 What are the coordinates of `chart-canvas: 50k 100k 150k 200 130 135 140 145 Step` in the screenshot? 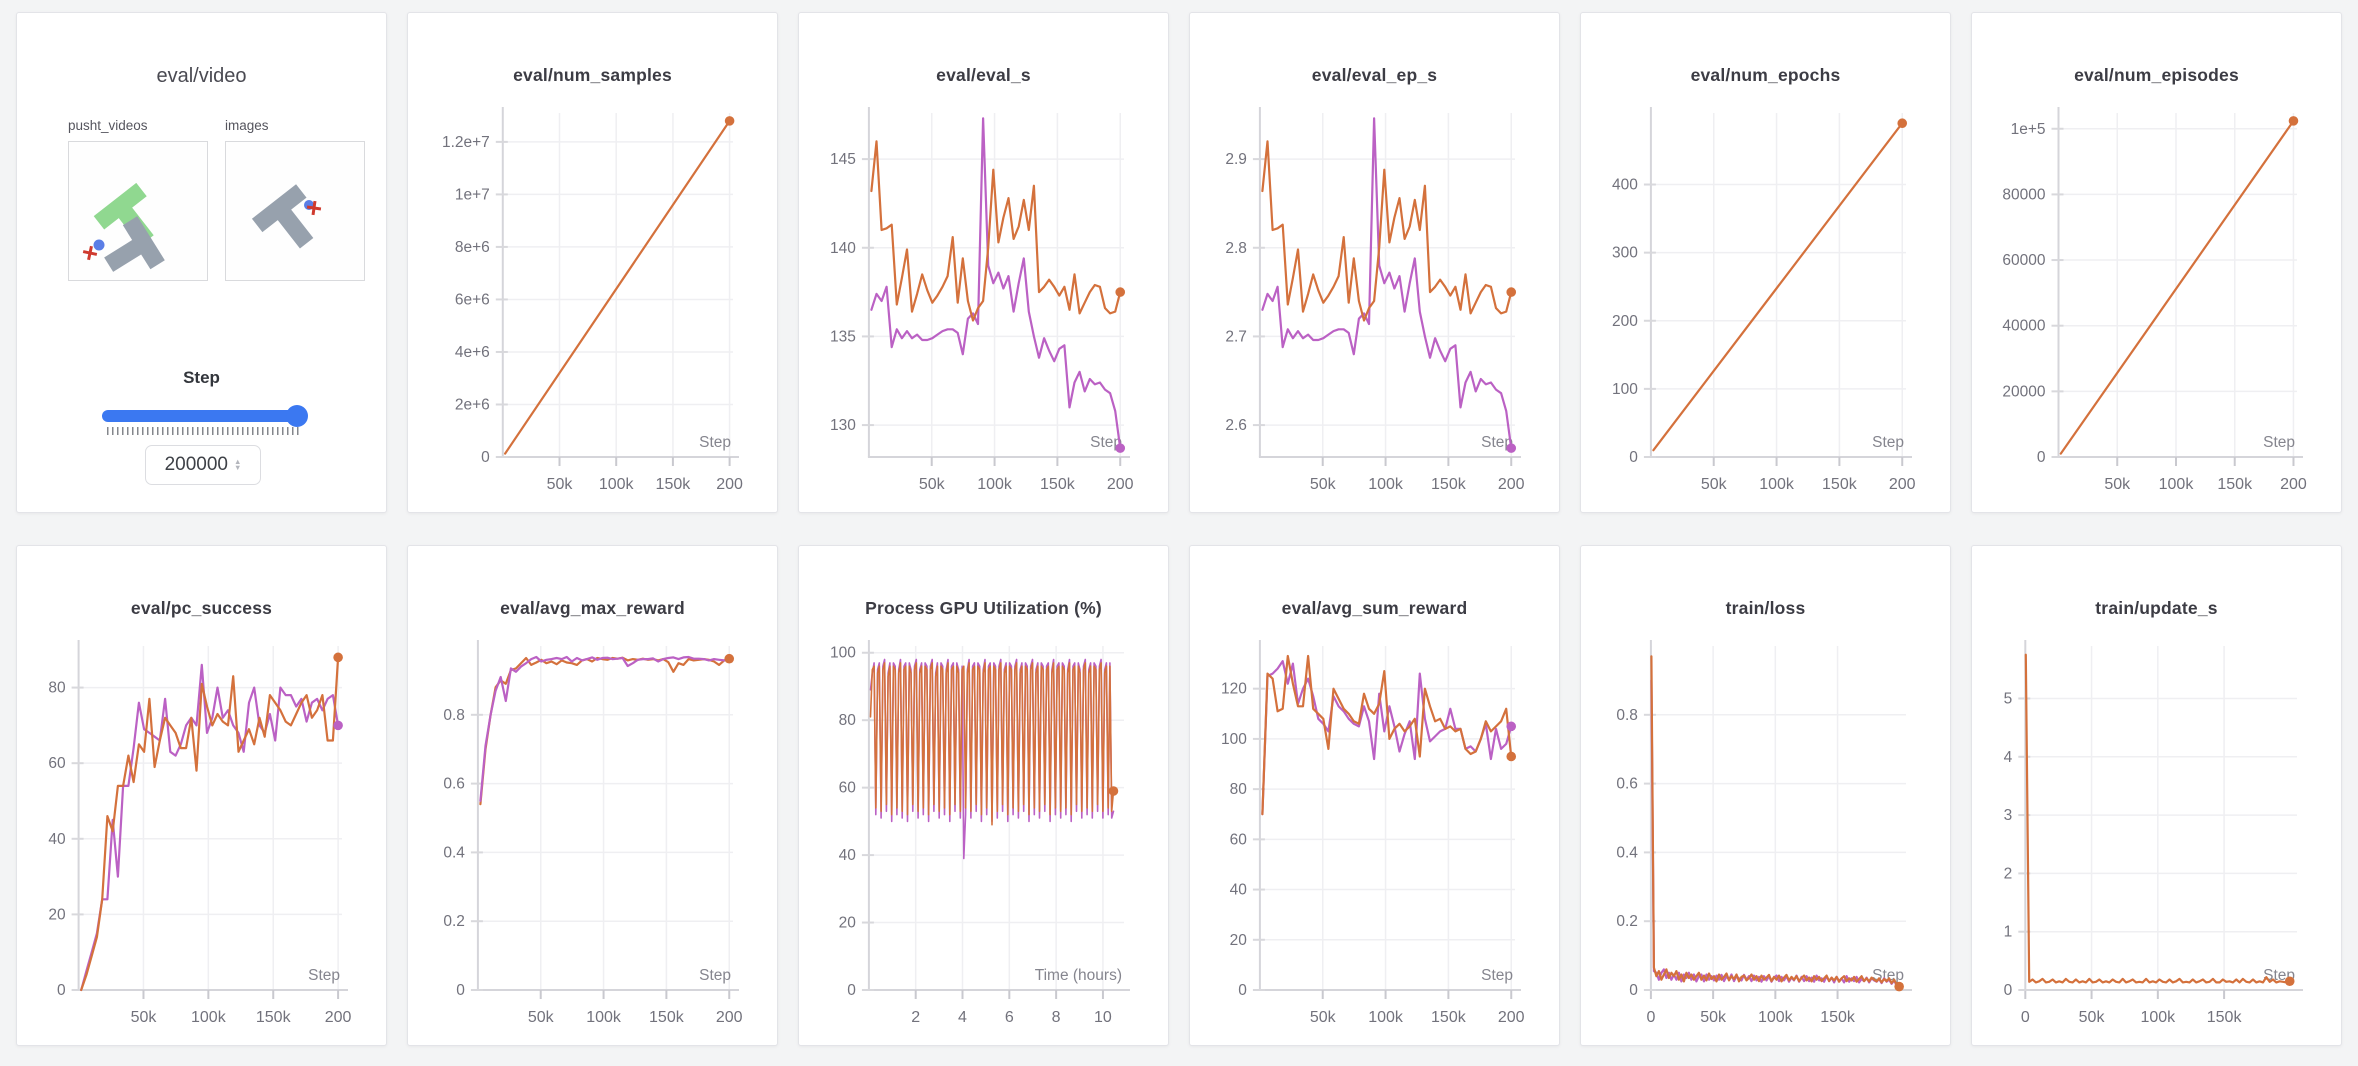 It's located at (984, 306).